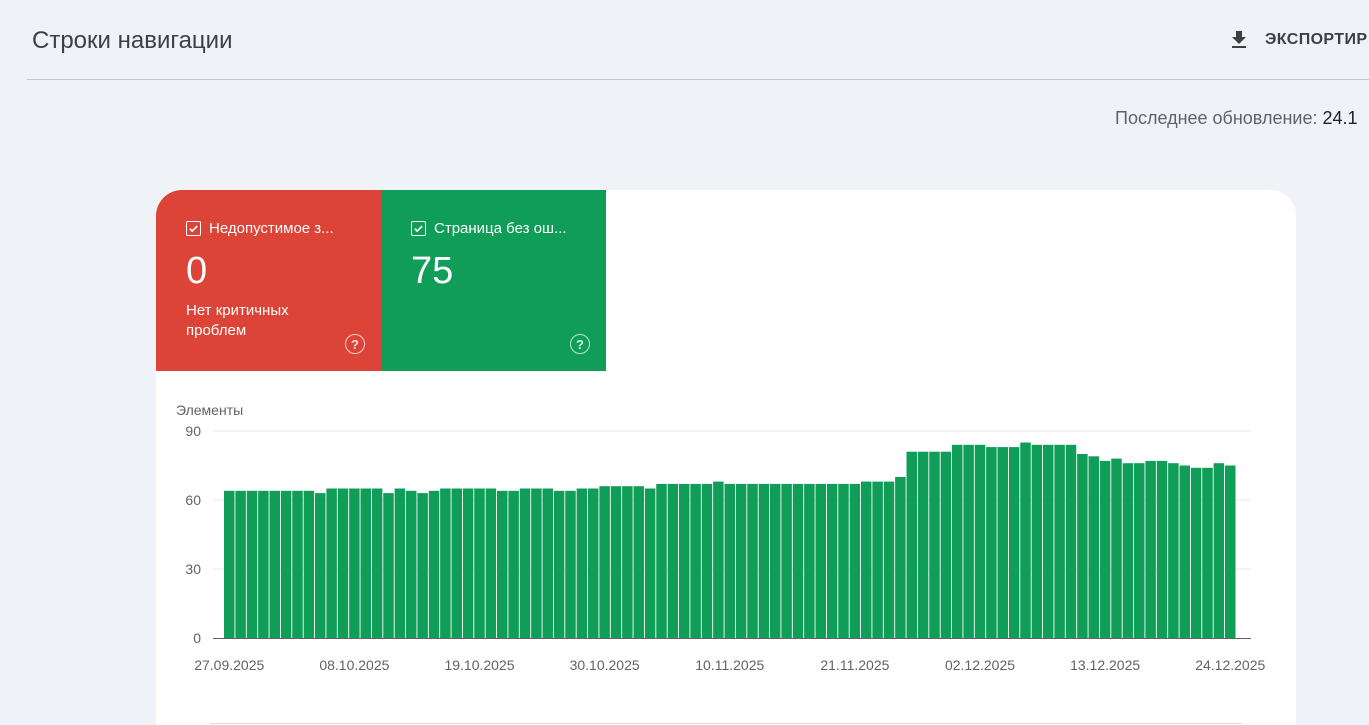 The image size is (1369, 725). I want to click on y-tick-label: 90, so click(193, 431).